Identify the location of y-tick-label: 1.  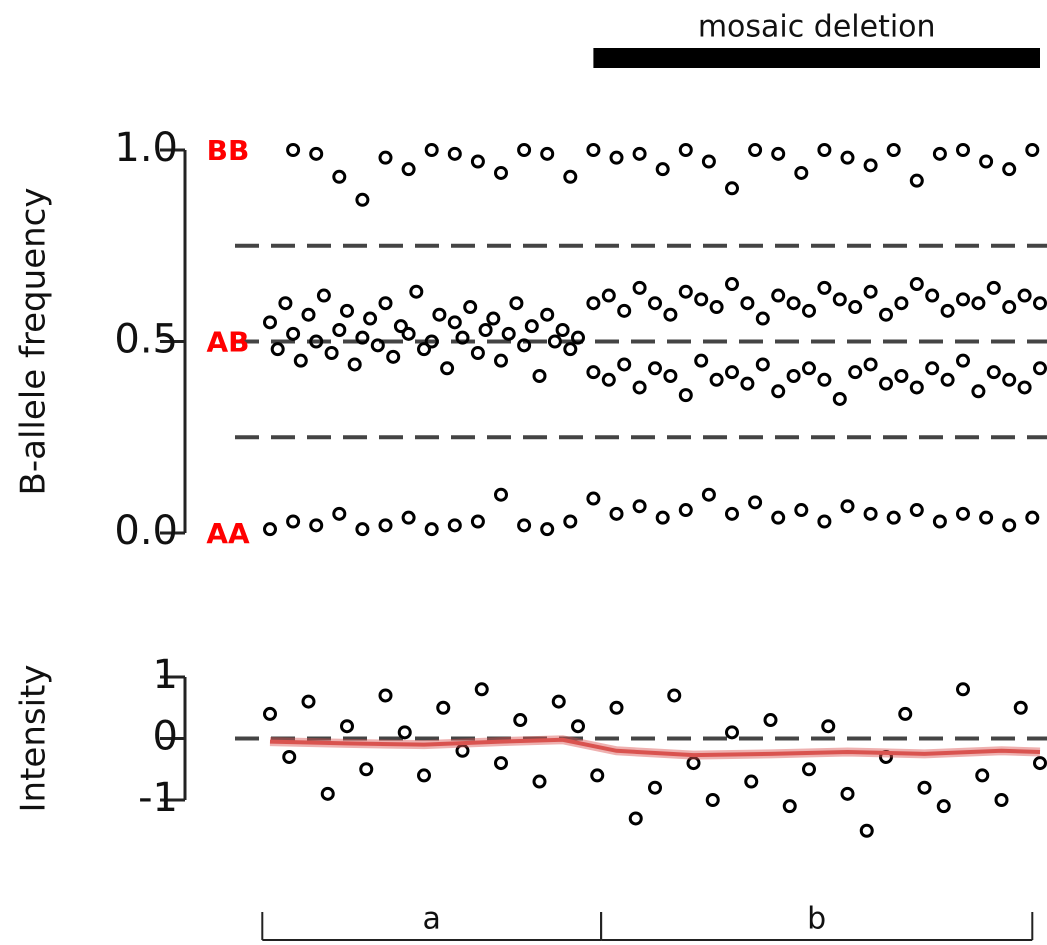
(165, 675).